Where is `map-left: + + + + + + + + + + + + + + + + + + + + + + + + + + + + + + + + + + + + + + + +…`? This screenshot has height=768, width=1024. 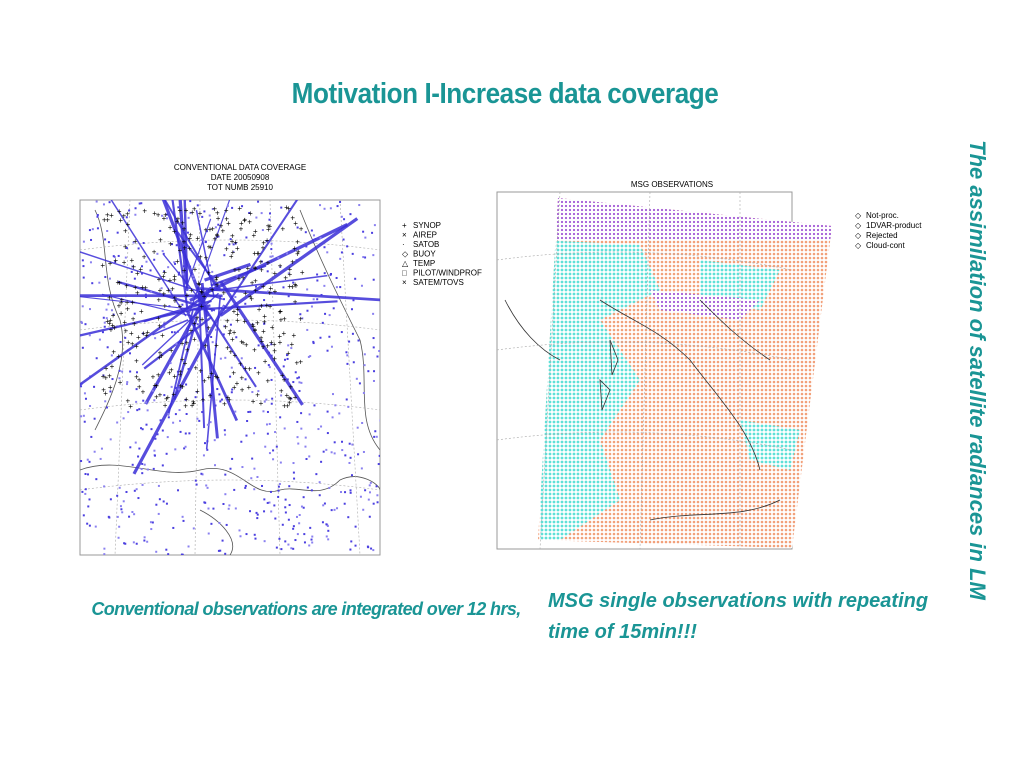 map-left: + + + + + + + + + + + + + + + + + + + + + + + + + + + + + + + + + + + + + + + +… is located at coordinates (230, 377).